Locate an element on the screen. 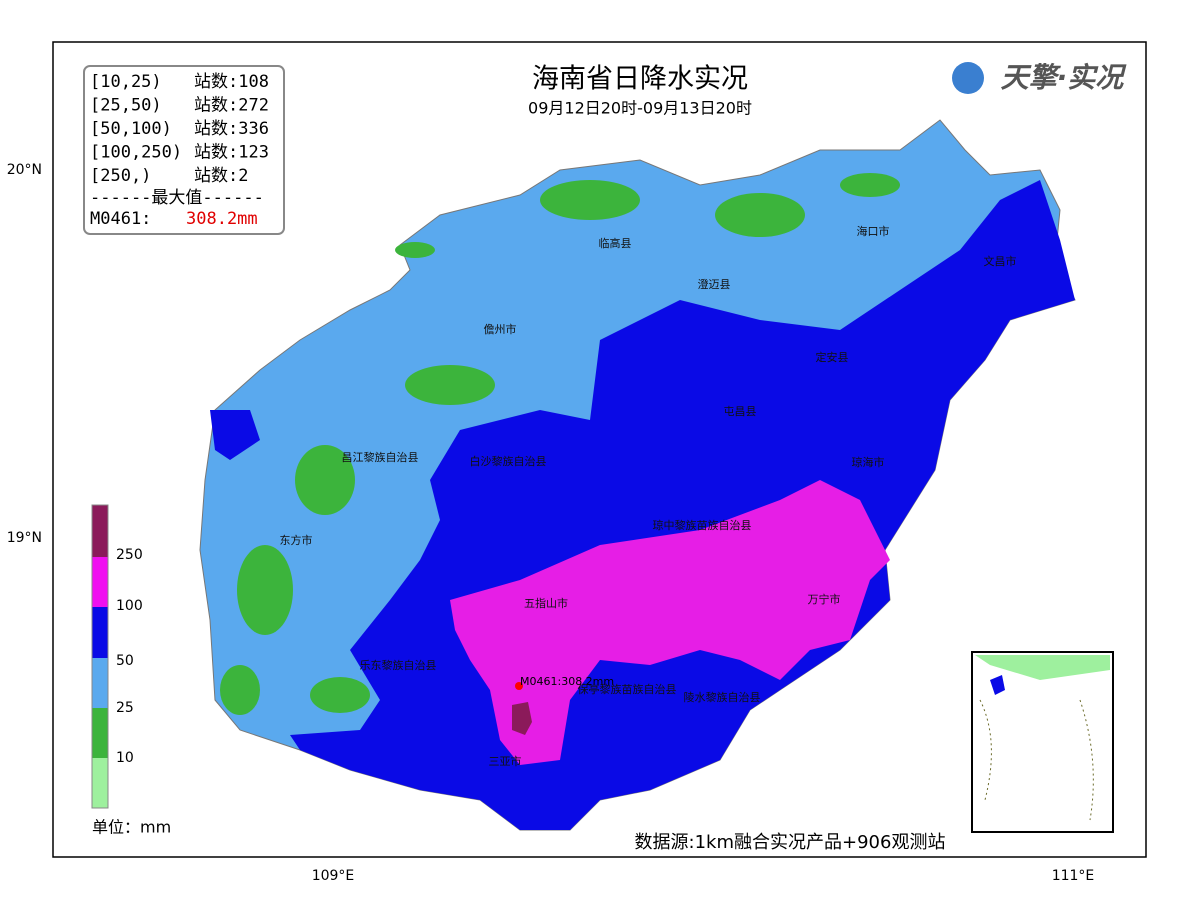  stats-range: [50,100) is located at coordinates (131, 129).